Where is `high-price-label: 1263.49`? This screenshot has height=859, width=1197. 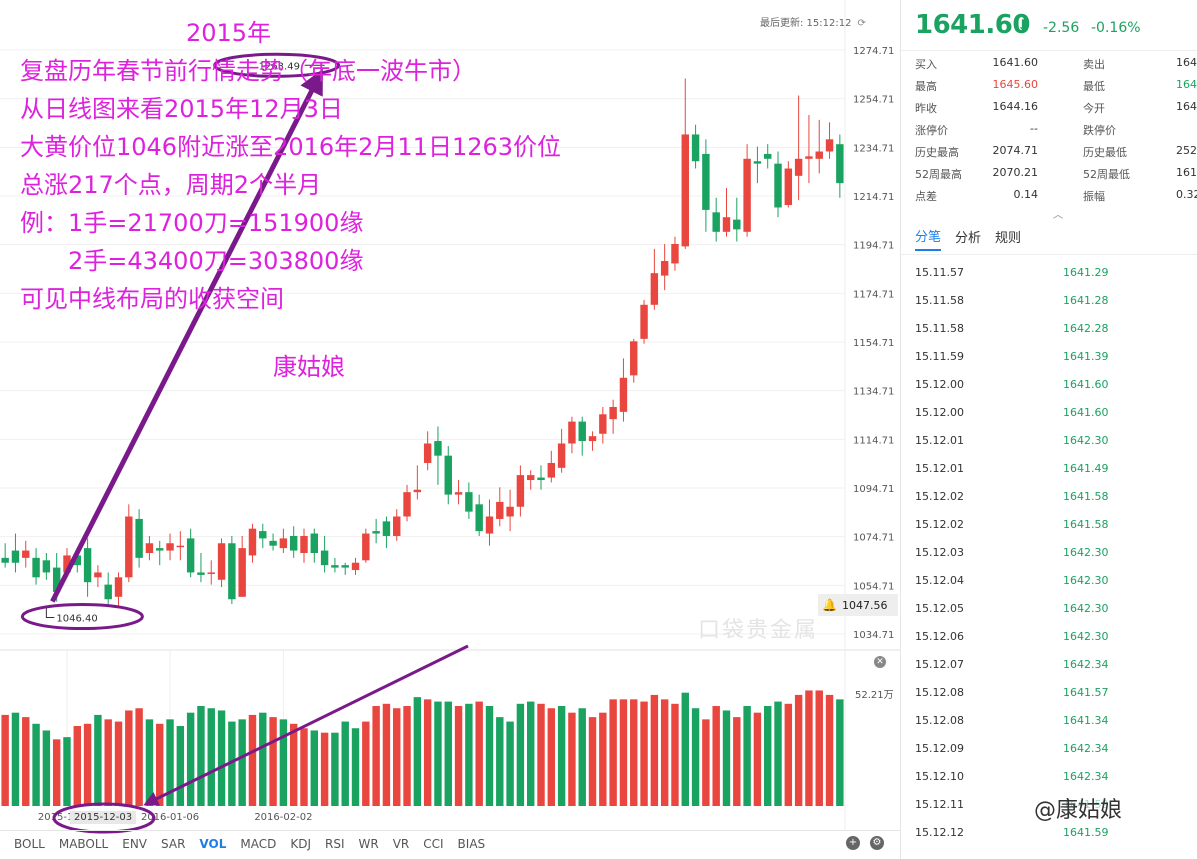 high-price-label: 1263.49 is located at coordinates (279, 66).